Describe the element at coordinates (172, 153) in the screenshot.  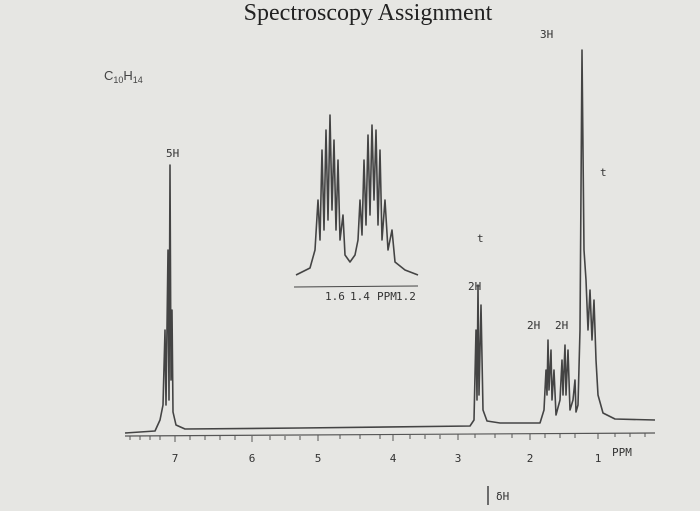
I see `peak-label: 5H` at that location.